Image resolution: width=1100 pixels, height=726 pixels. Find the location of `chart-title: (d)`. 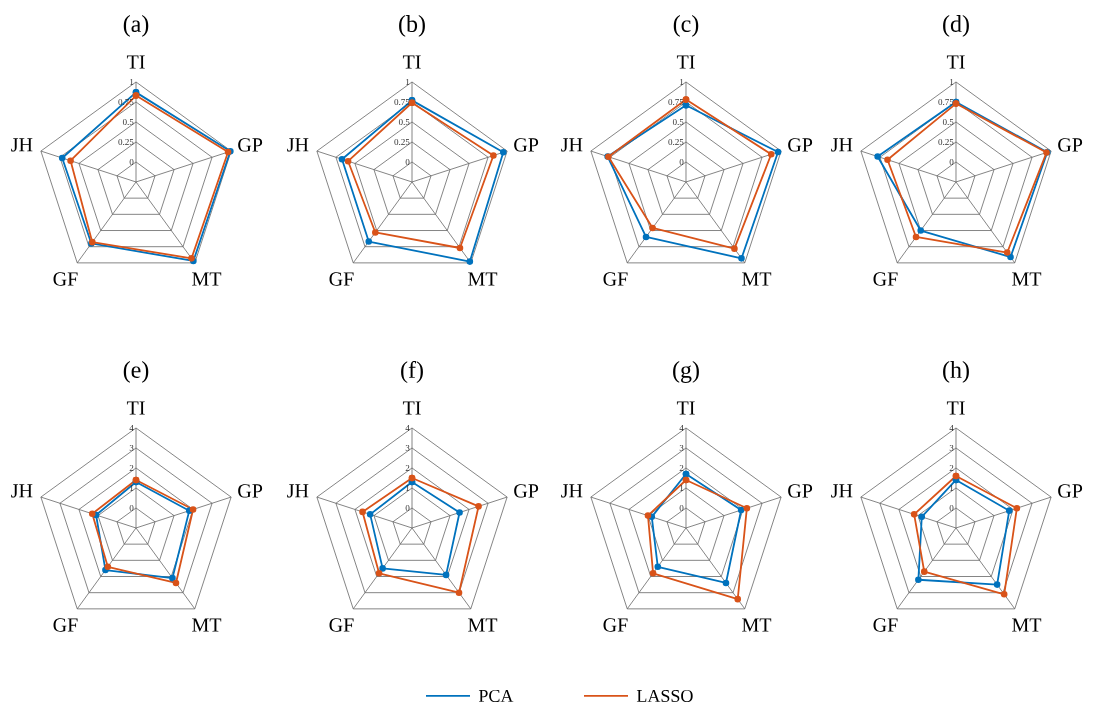

chart-title: (d) is located at coordinates (956, 26).